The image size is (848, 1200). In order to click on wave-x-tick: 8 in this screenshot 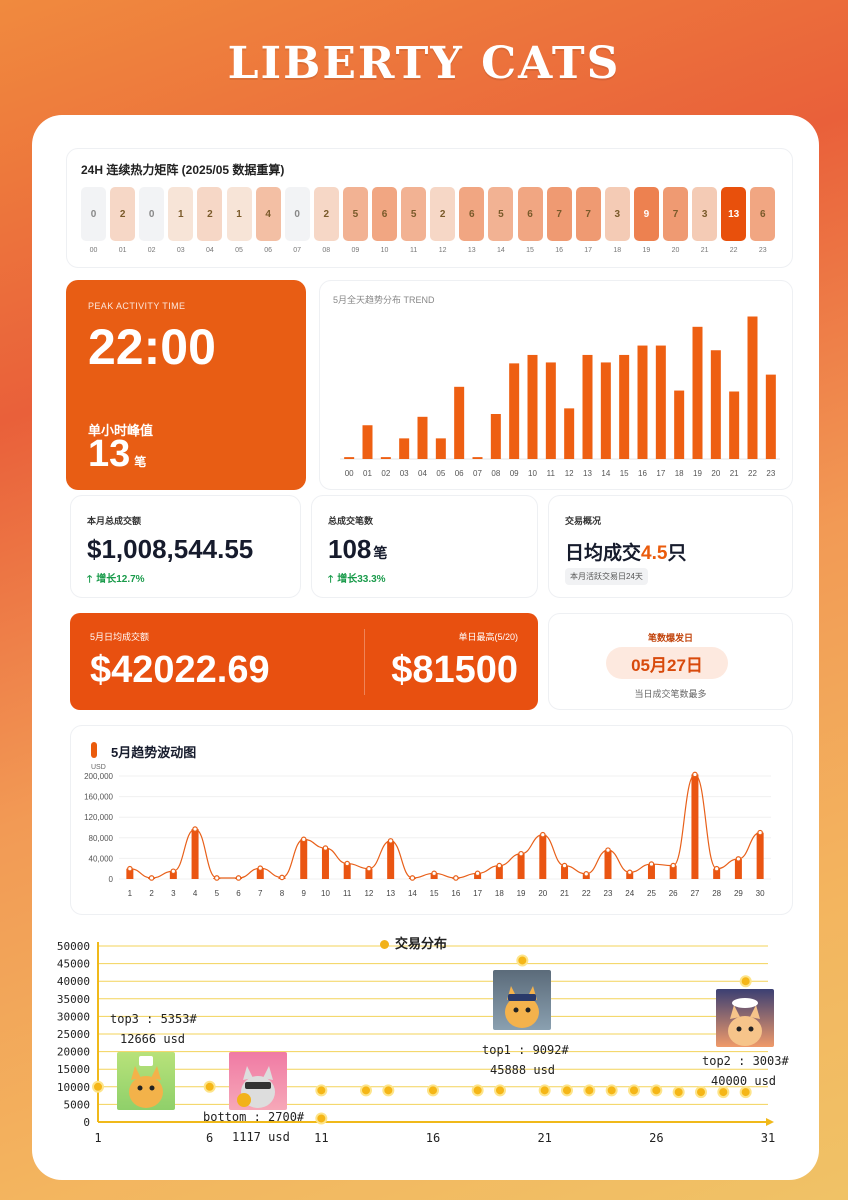, I will do `click(282, 893)`.